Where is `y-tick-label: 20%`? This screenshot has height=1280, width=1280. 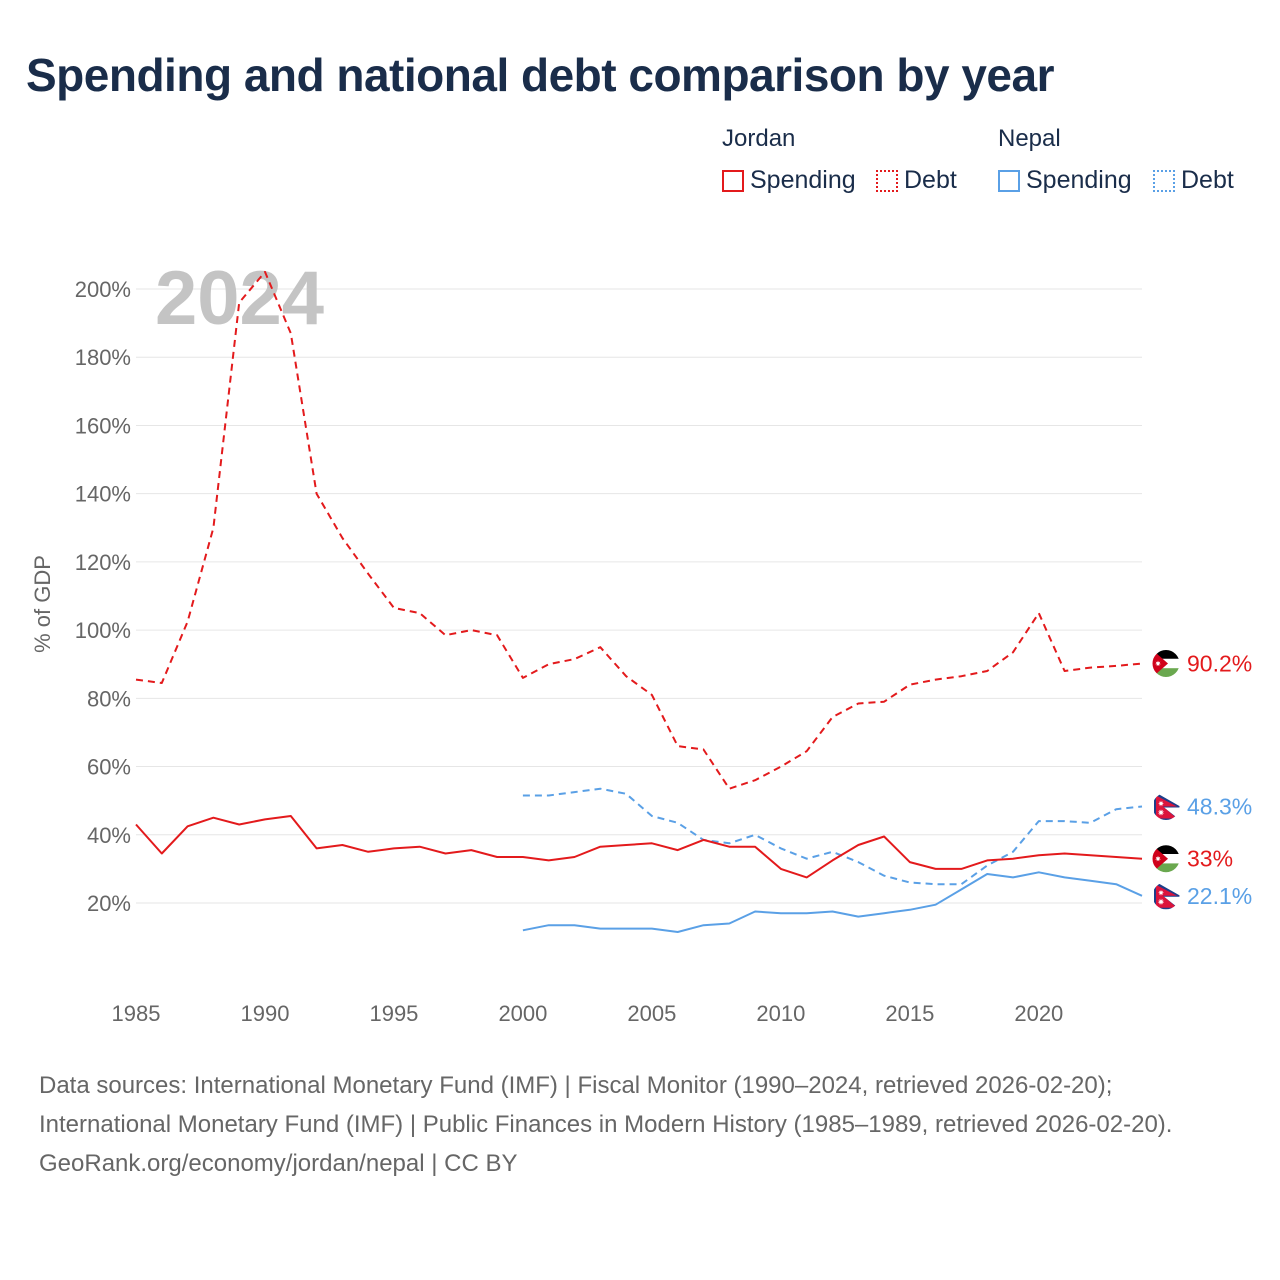
y-tick-label: 20% is located at coordinates (109, 903).